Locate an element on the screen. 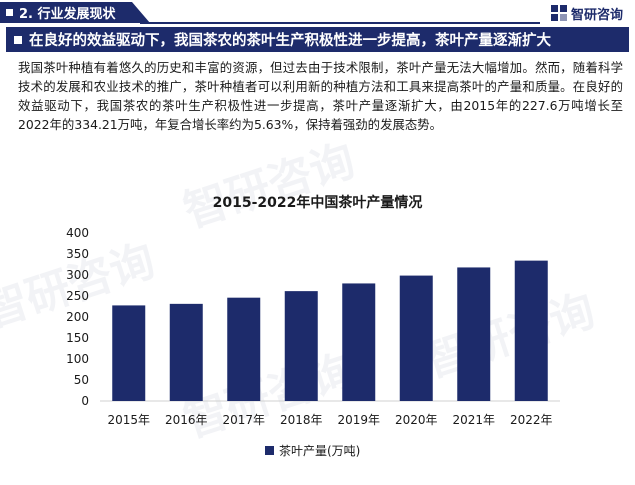  top-bar: 2. 行业发展现状 智研咨询 is located at coordinates (317, 13).